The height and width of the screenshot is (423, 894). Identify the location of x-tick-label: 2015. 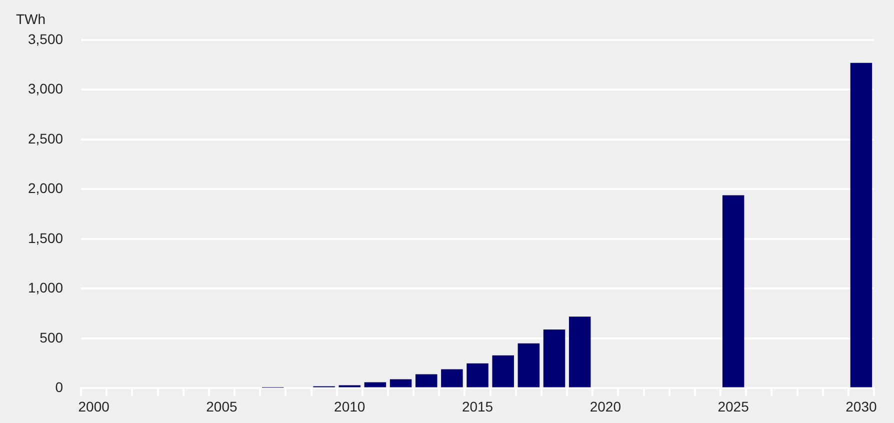
(478, 406).